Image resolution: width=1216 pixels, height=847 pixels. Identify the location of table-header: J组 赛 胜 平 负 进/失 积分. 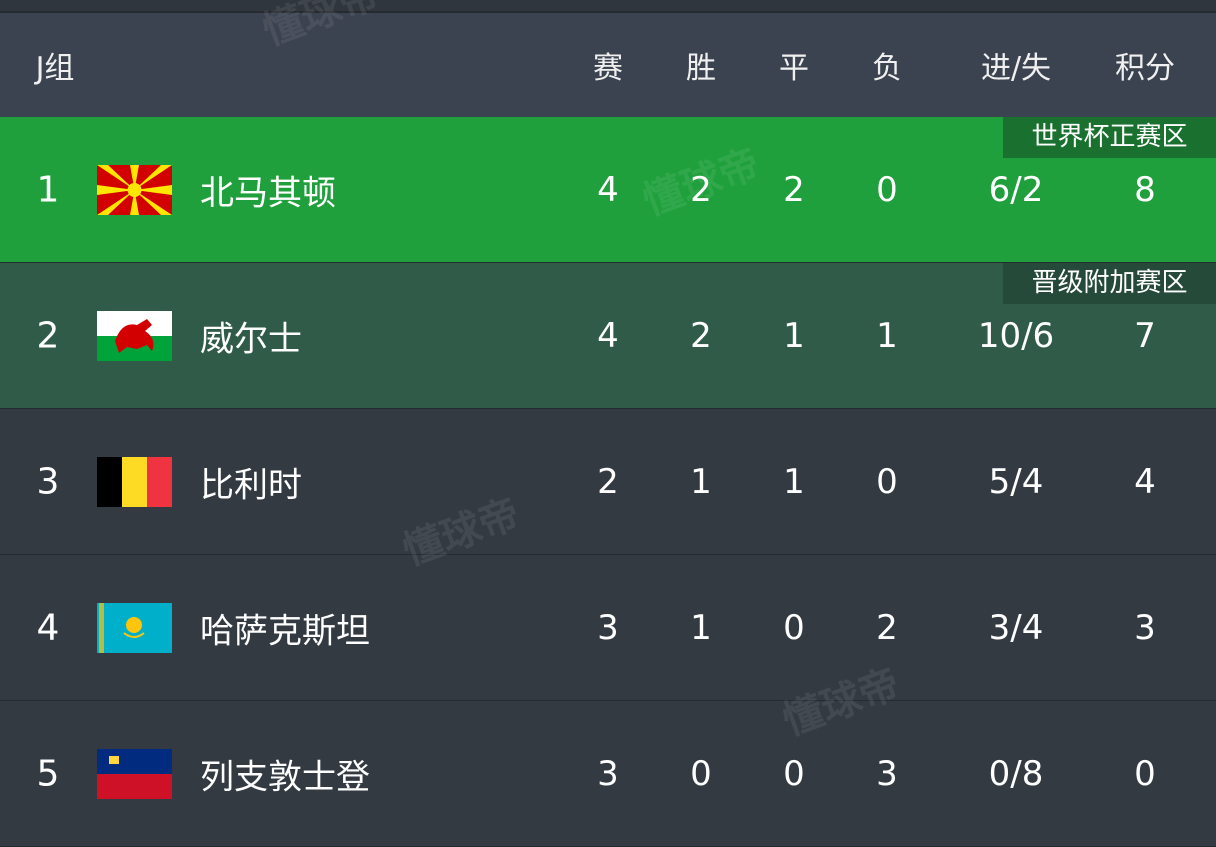
(608, 65).